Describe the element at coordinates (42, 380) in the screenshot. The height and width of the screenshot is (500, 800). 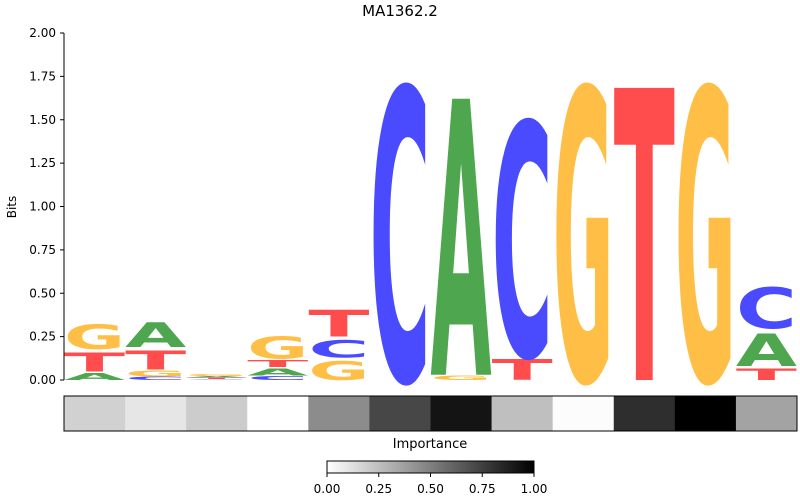
I see `y-tick-label: 0.00` at that location.